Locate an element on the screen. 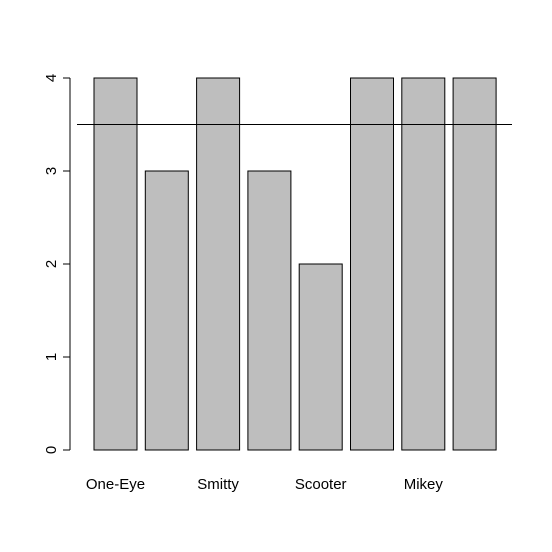  x-axis-labels: One-Eye Smitty Scooter Mikey is located at coordinates (264, 484).